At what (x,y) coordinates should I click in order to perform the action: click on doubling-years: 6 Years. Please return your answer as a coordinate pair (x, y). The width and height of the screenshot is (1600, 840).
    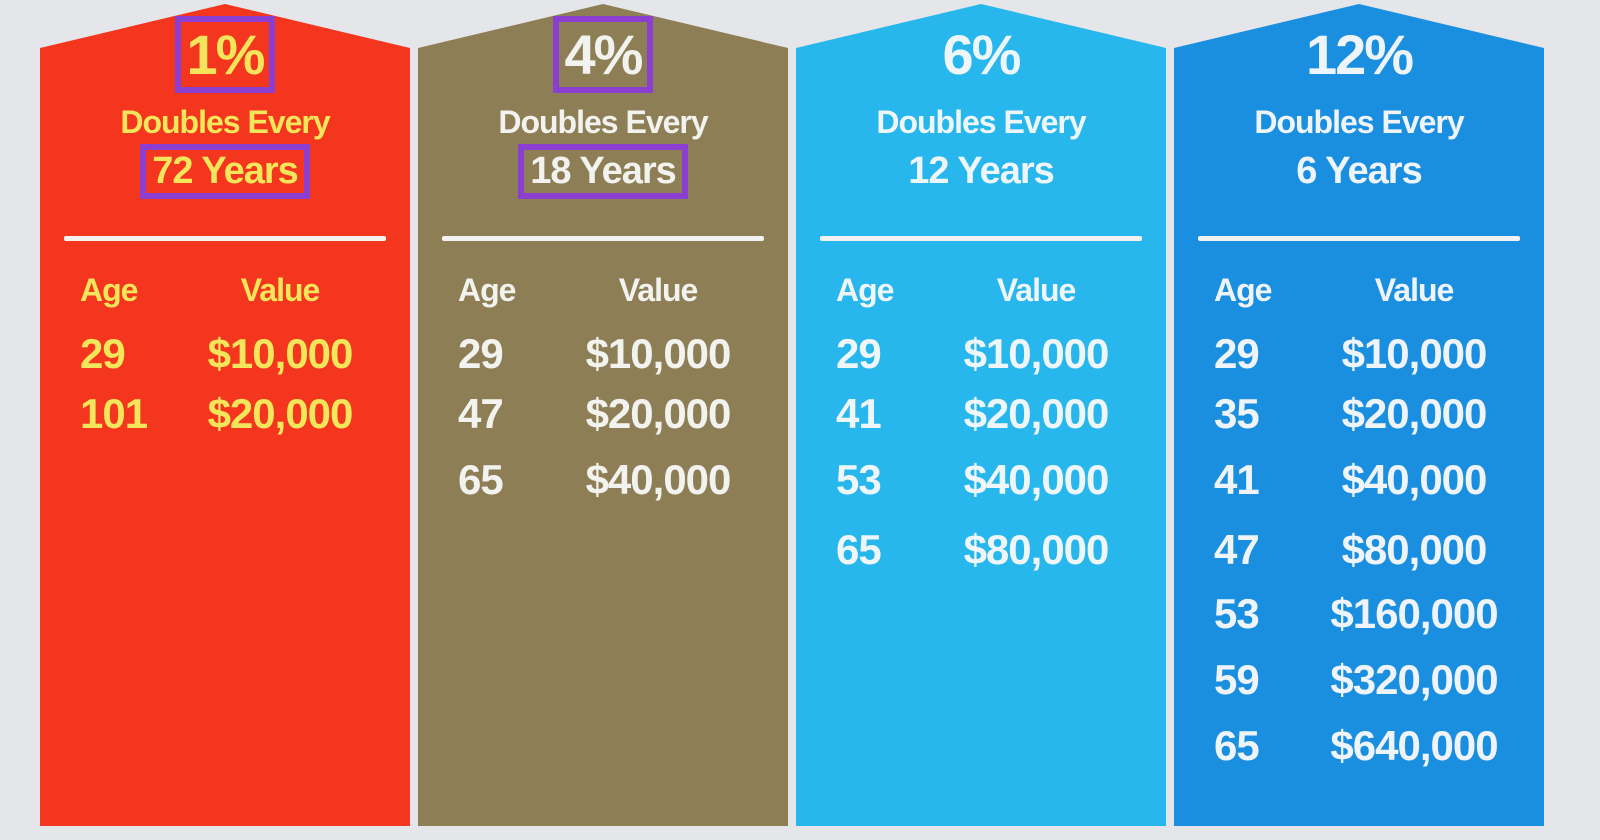
    Looking at the image, I should click on (1359, 171).